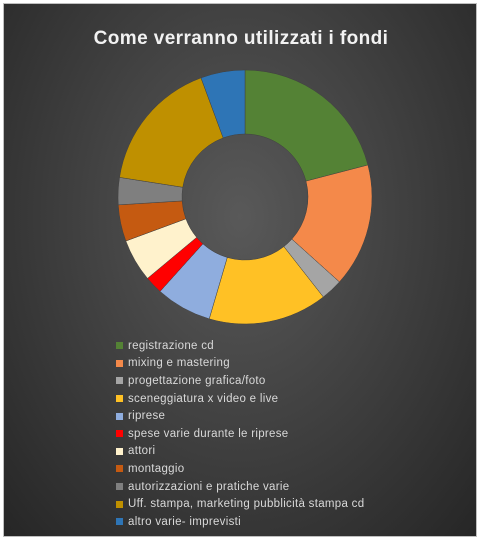 The height and width of the screenshot is (541, 483). I want to click on legend-item: riprese, so click(240, 416).